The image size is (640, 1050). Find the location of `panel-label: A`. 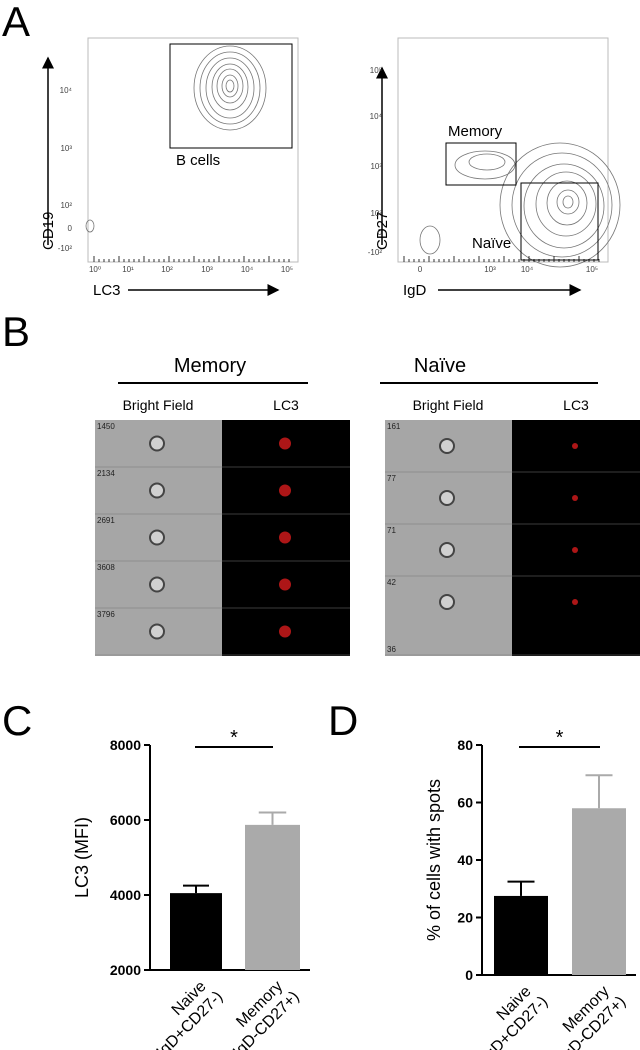

panel-label: A is located at coordinates (16, 22).